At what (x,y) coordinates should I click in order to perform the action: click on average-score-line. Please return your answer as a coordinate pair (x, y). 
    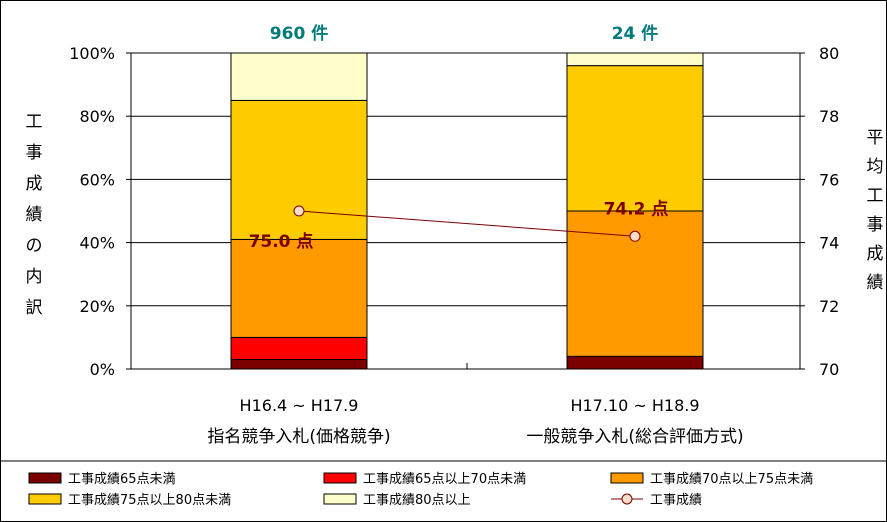
    Looking at the image, I should click on (467, 223).